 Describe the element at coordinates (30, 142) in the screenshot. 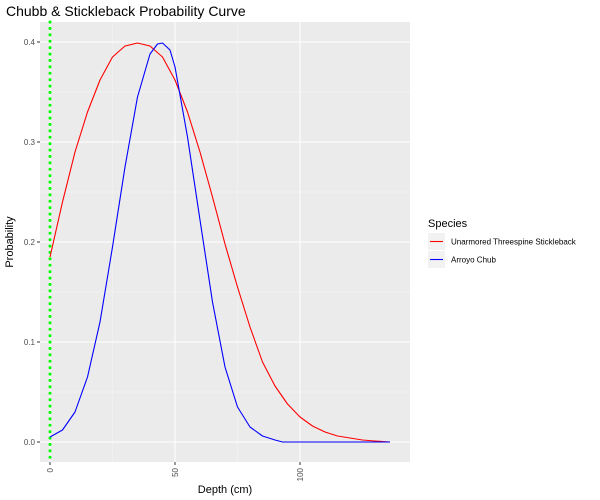

I see `y-tick-label: 0.3` at that location.